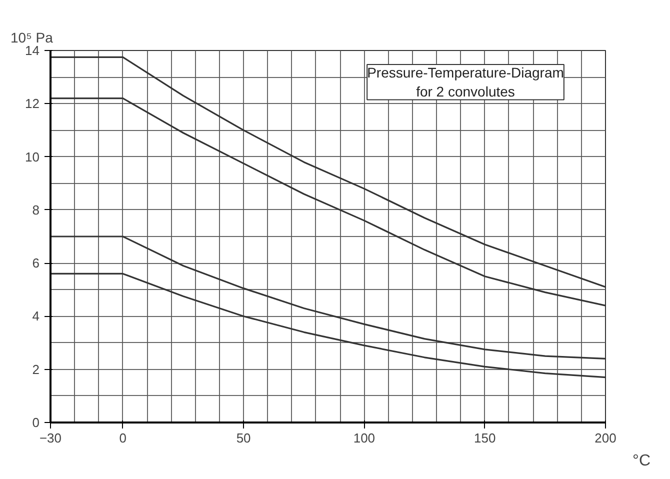  What do you see at coordinates (641, 461) in the screenshot?
I see `x-axis-title: °C` at bounding box center [641, 461].